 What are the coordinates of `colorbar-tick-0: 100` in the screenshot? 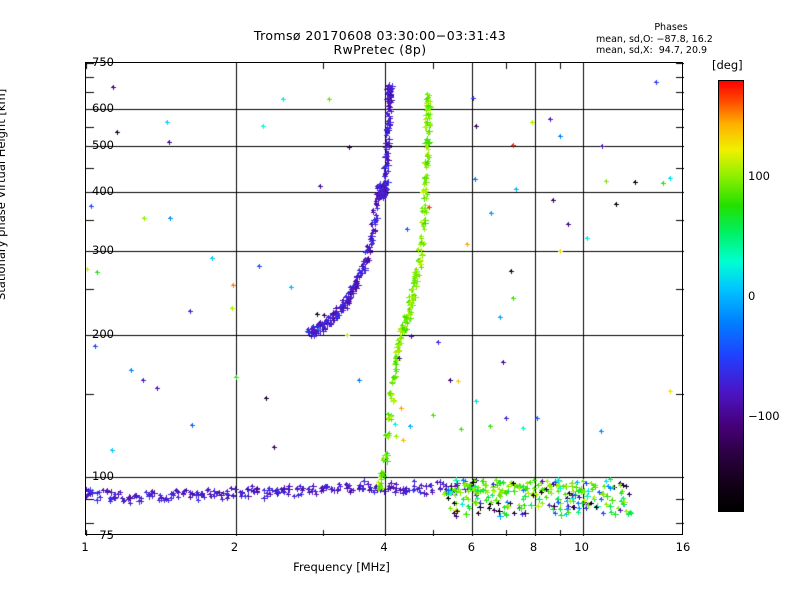 It's located at (759, 176).